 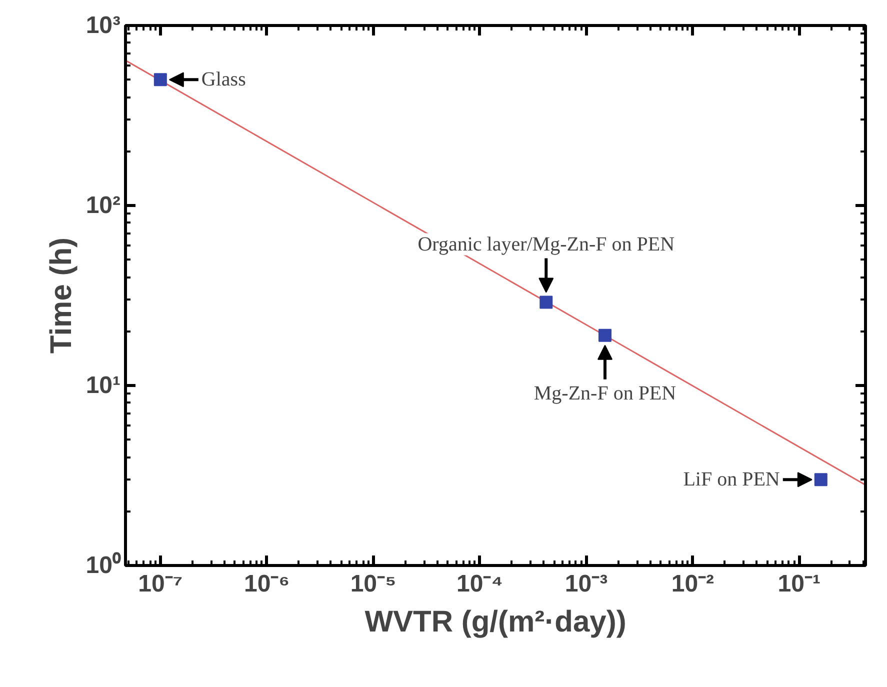 I want to click on x-tick-label: 10⁻⁴, so click(x=480, y=584).